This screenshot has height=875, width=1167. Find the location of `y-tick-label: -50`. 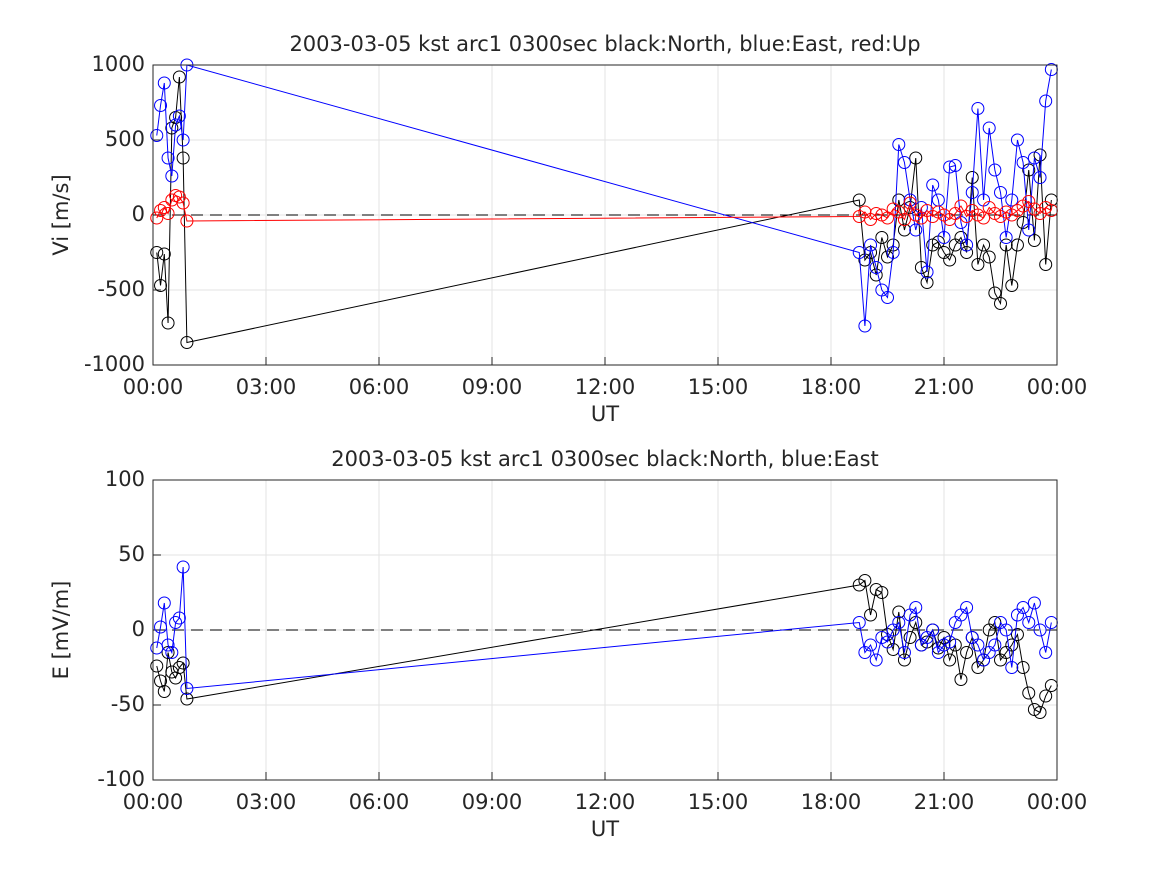

y-tick-label: -50 is located at coordinates (128, 704).